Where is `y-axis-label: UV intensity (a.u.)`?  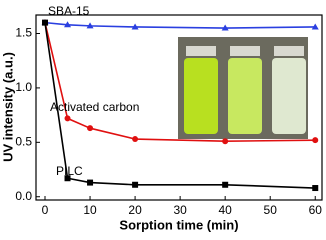 y-axis-label: UV intensity (a.u.) is located at coordinates (7, 107).